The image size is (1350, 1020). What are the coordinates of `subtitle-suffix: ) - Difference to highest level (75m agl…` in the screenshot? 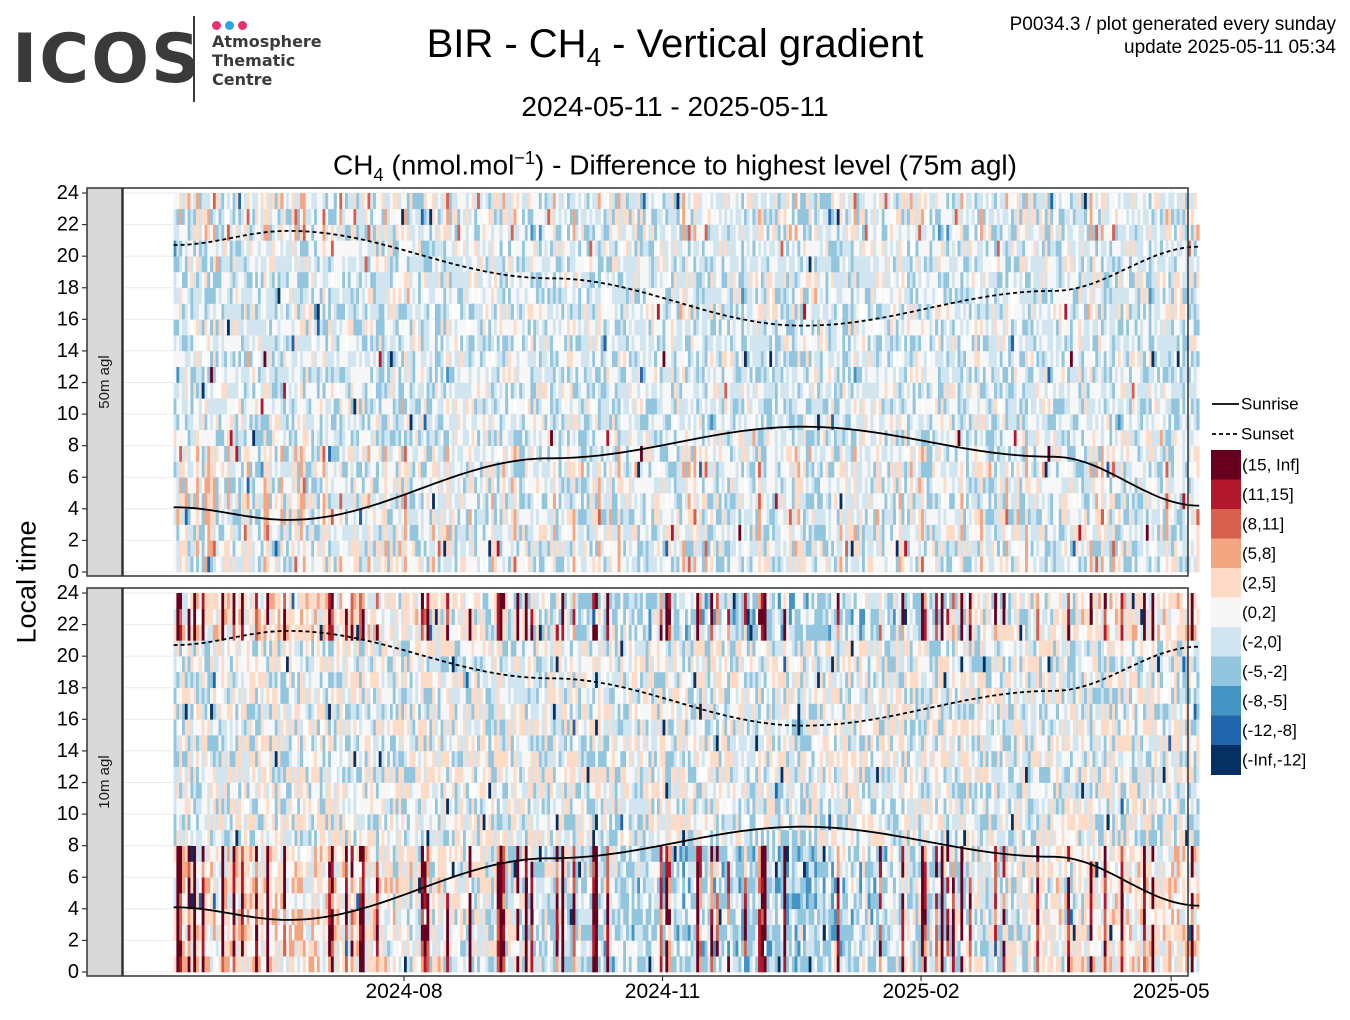 It's located at (776, 165).